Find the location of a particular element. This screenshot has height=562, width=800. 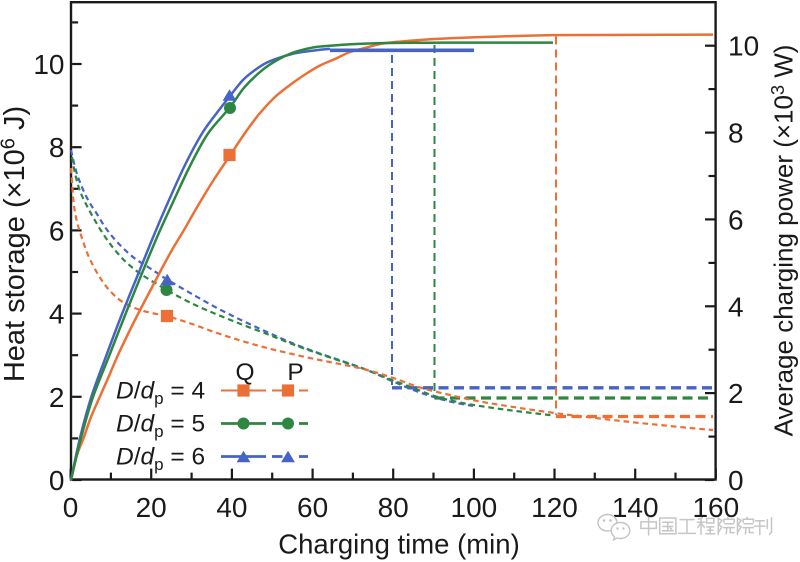

svg-text: Q is located at coordinates (244, 372).